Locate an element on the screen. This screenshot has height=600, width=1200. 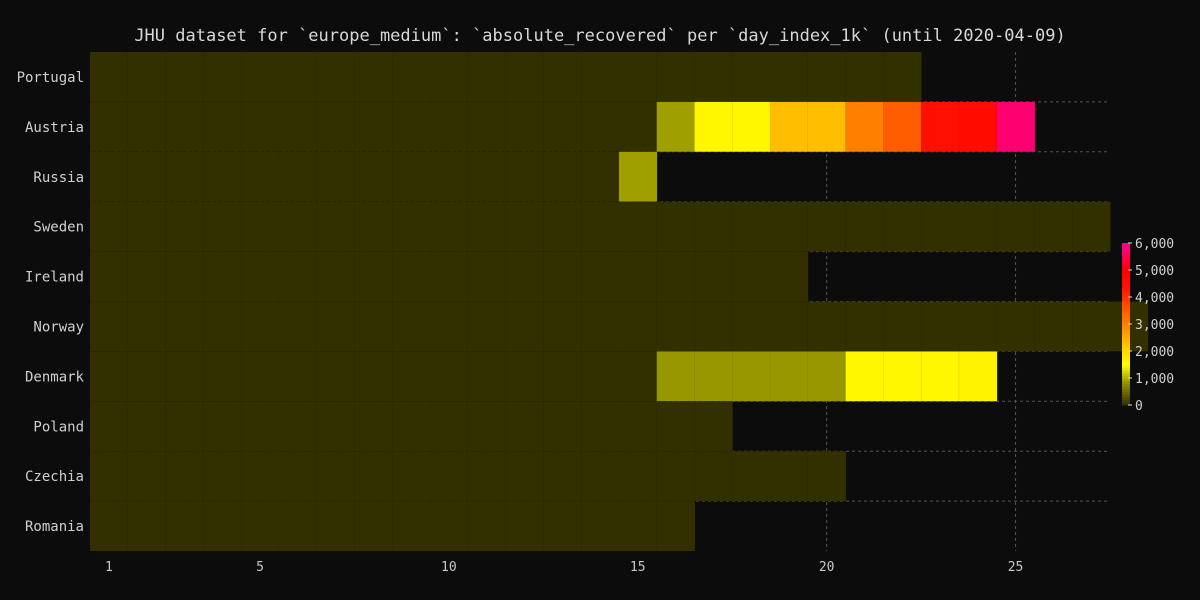
country-label: Austria is located at coordinates (54, 128).